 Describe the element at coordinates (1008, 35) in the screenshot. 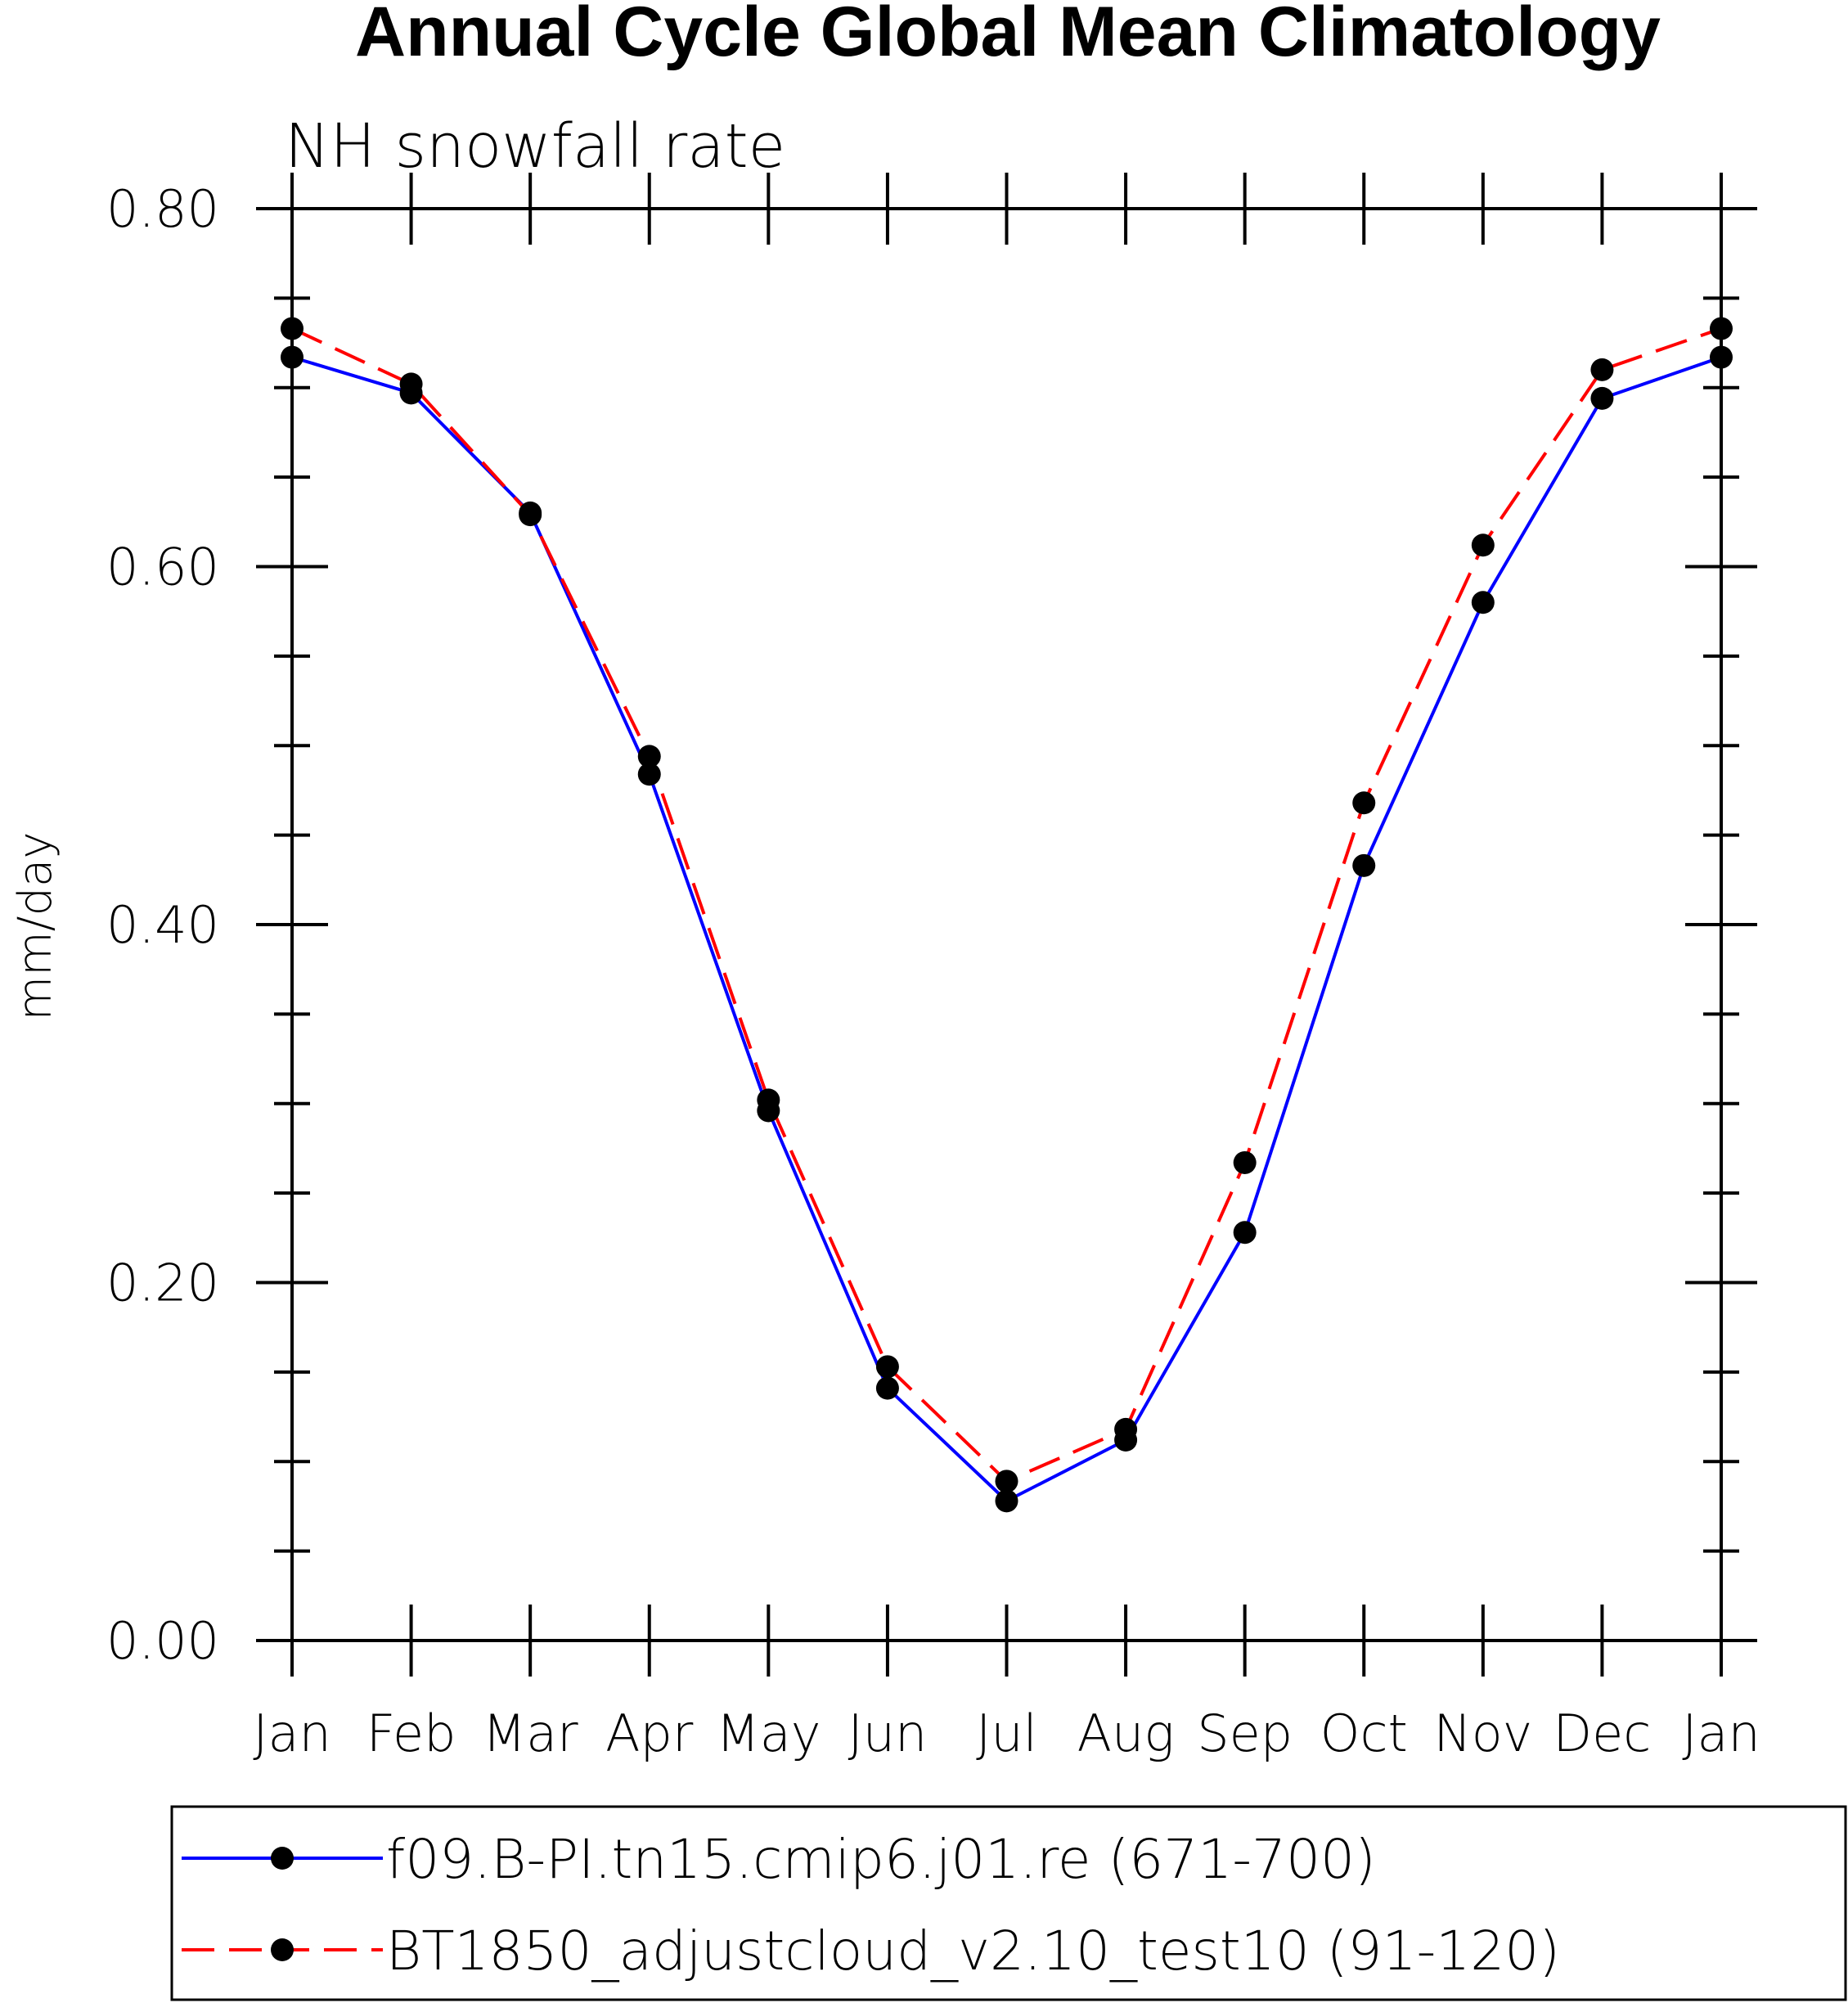

I see `chart-title: Annual Cycle Global Mean Climatology` at that location.